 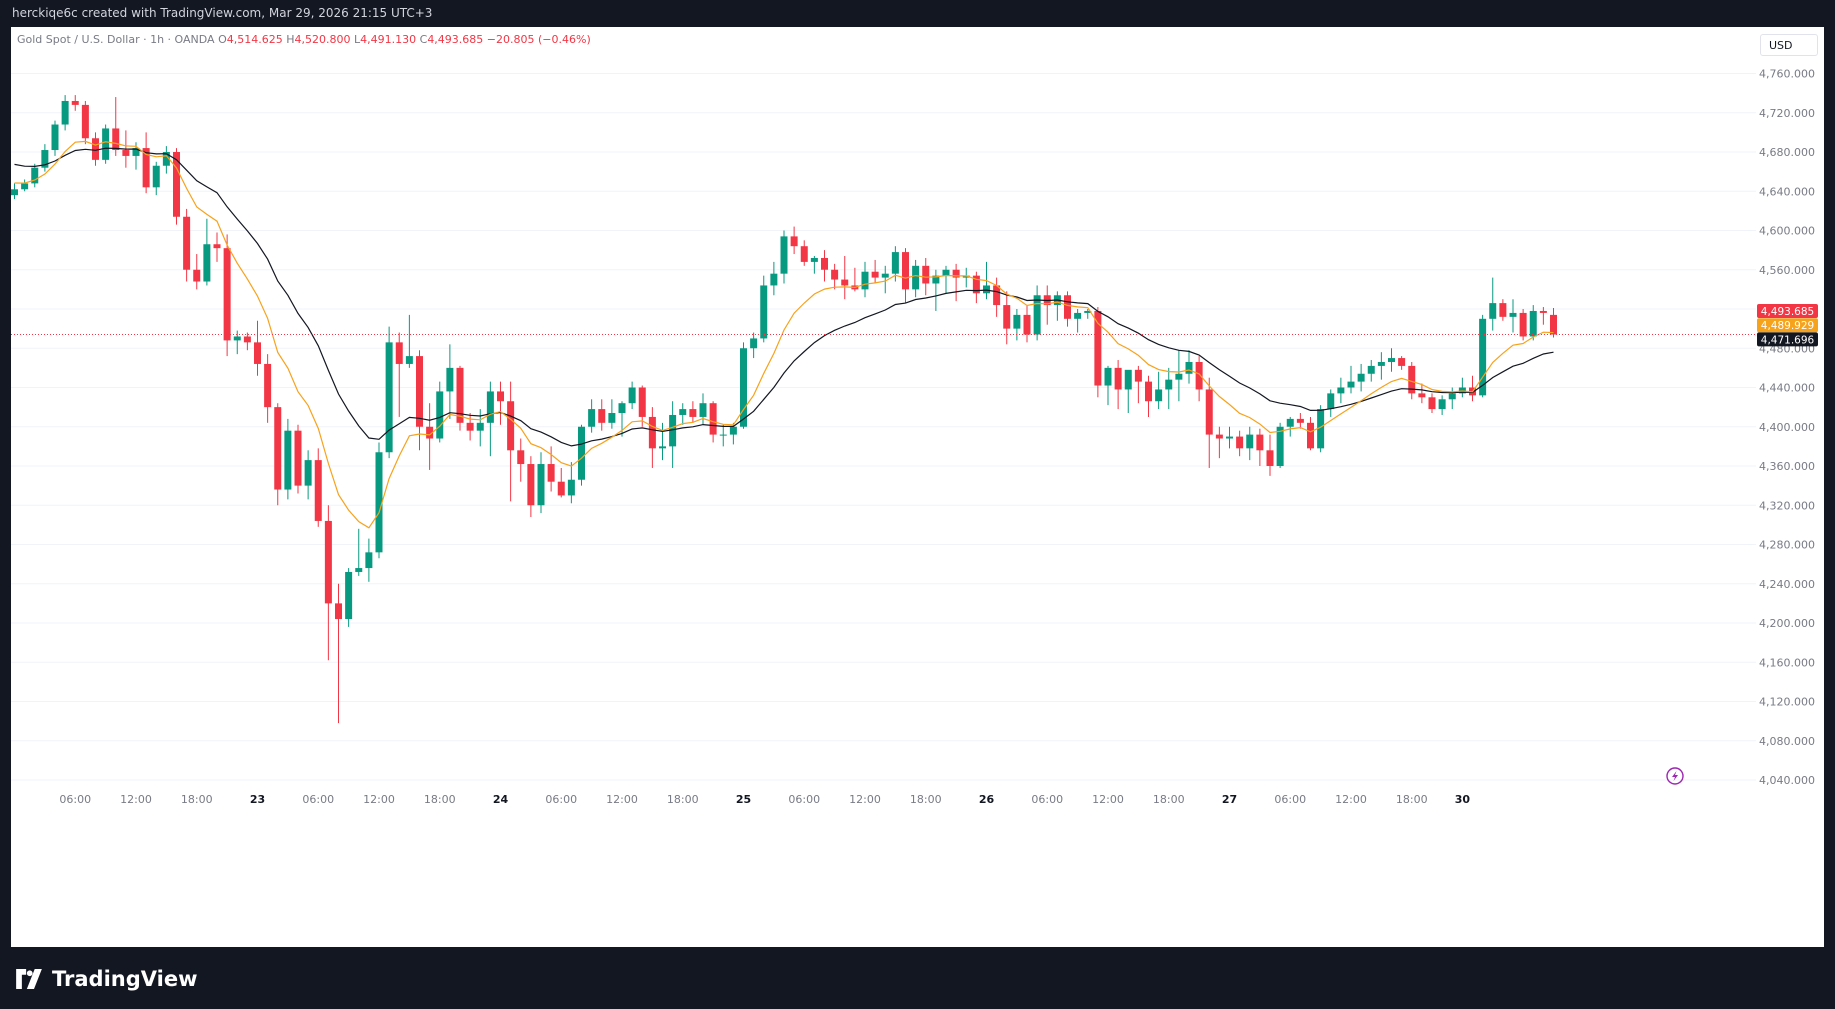 I want to click on y-tick-label: 4,680.000, so click(x=1787, y=152).